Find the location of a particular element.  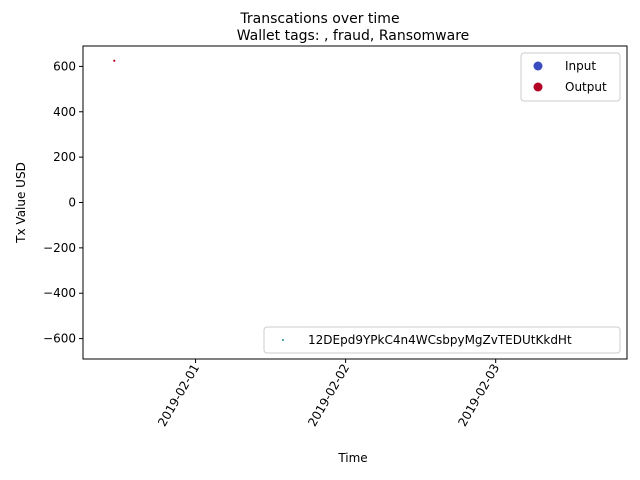

y-tick-label: −600 is located at coordinates (59, 339).